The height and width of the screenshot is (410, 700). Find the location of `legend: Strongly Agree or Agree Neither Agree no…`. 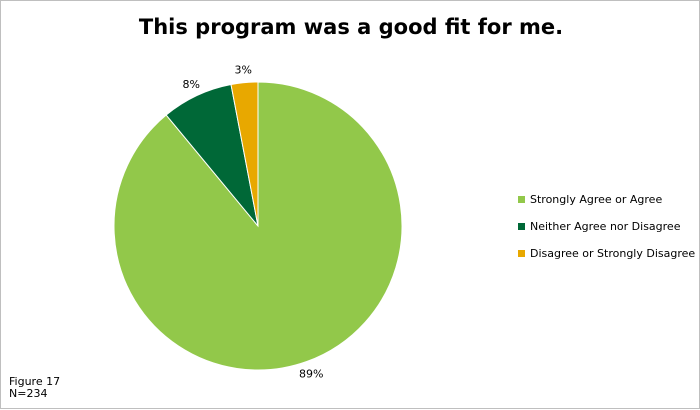

legend: Strongly Agree or Agree Neither Agree no… is located at coordinates (606, 232).